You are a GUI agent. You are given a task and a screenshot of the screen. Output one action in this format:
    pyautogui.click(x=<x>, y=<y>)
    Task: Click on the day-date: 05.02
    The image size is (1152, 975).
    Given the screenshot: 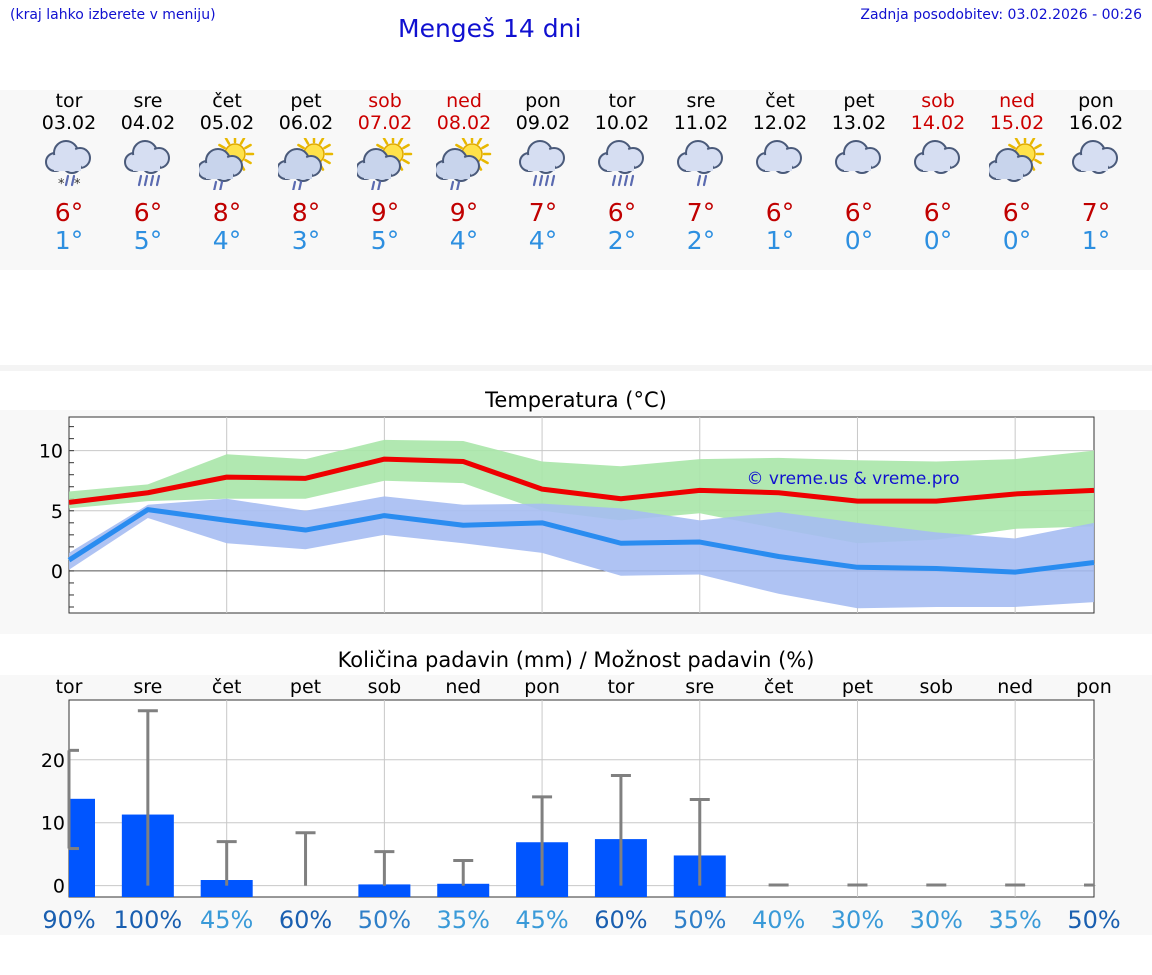 What is the action you would take?
    pyautogui.click(x=227, y=123)
    